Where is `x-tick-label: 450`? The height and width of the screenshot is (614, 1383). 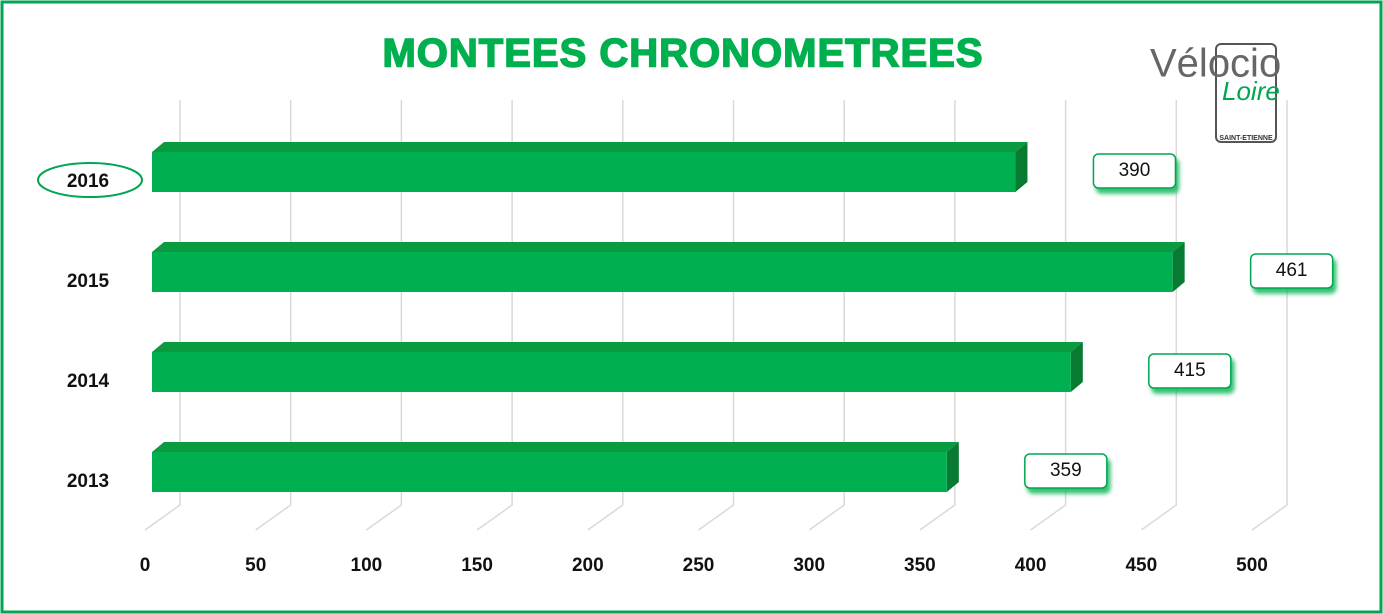
x-tick-label: 450 is located at coordinates (1141, 565).